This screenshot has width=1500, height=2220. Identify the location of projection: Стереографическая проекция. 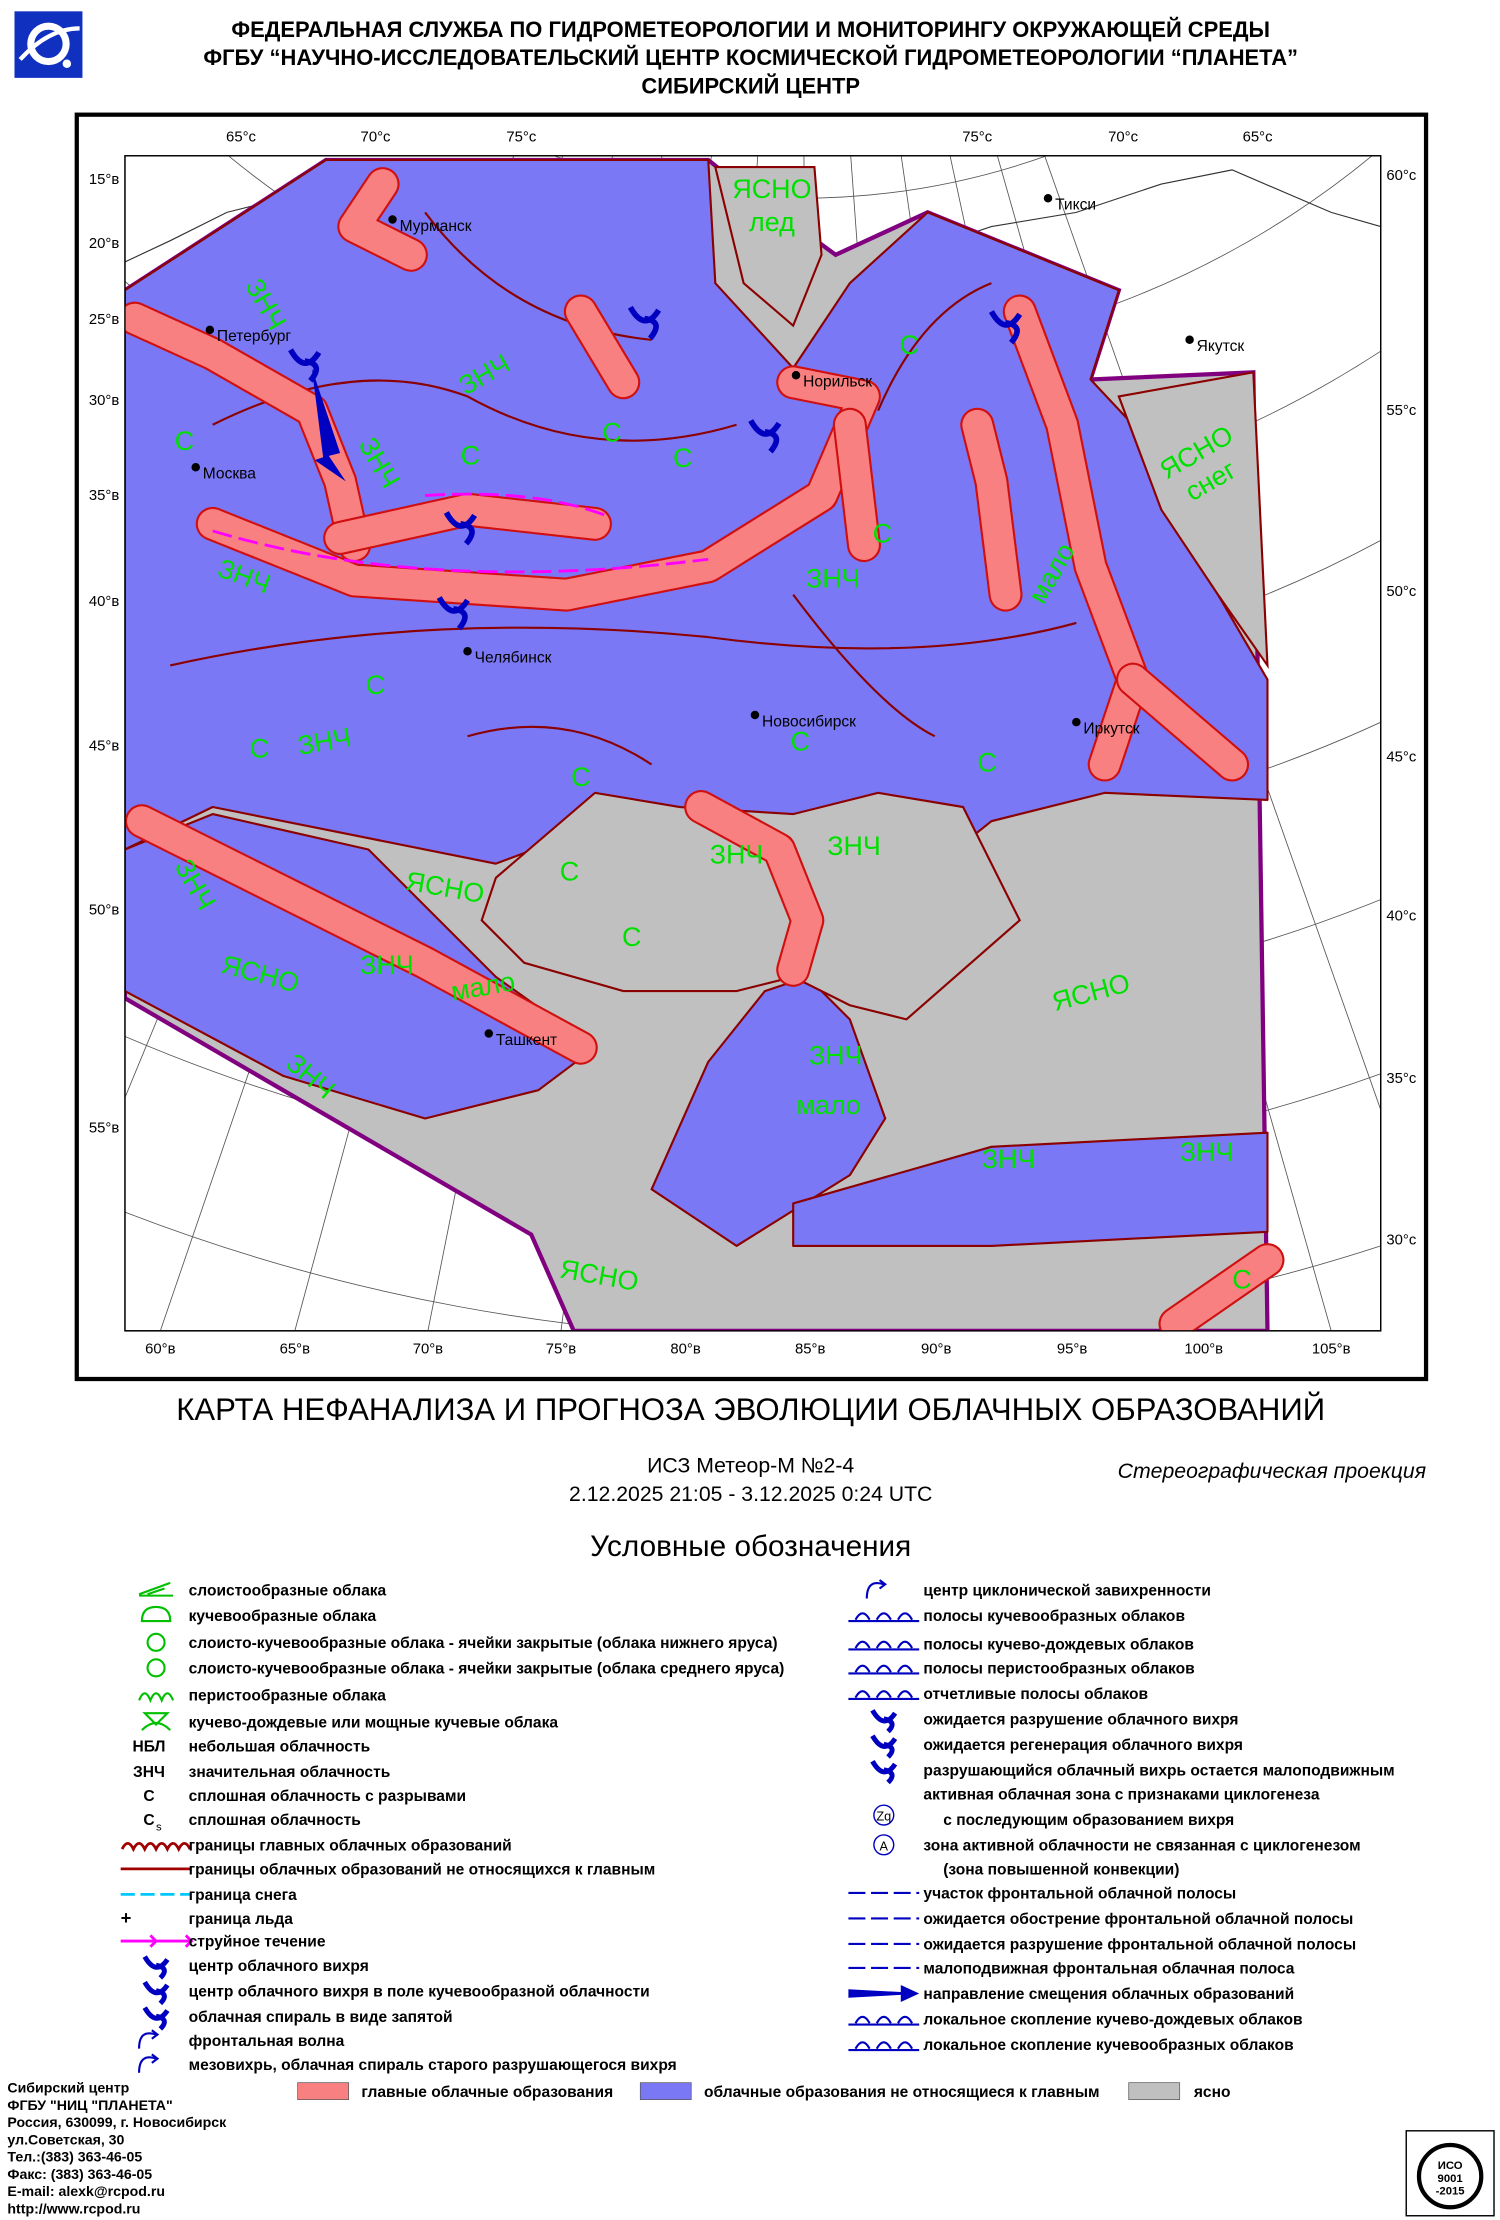
(1272, 1471).